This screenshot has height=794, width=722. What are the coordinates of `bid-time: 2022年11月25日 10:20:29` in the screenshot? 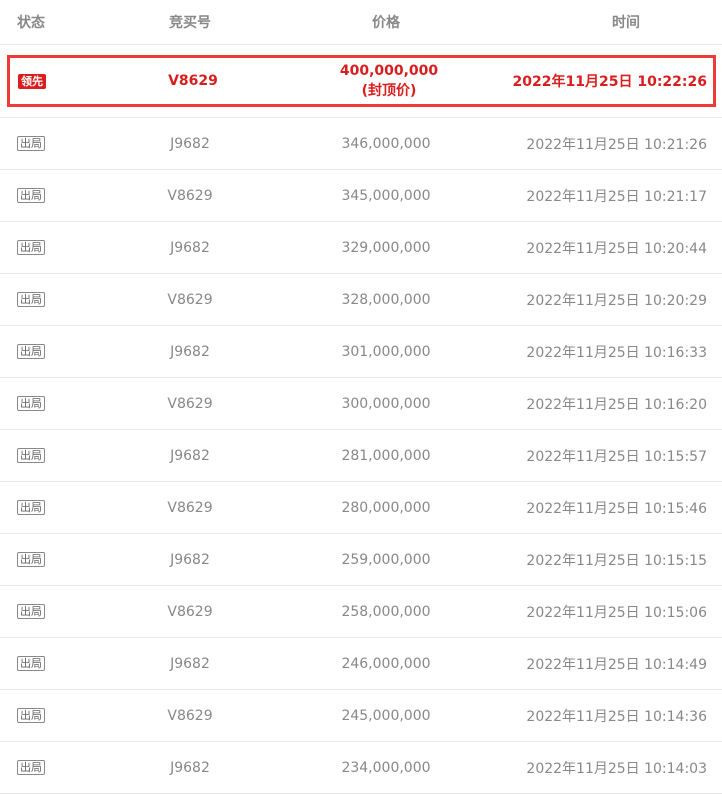 It's located at (616, 300).